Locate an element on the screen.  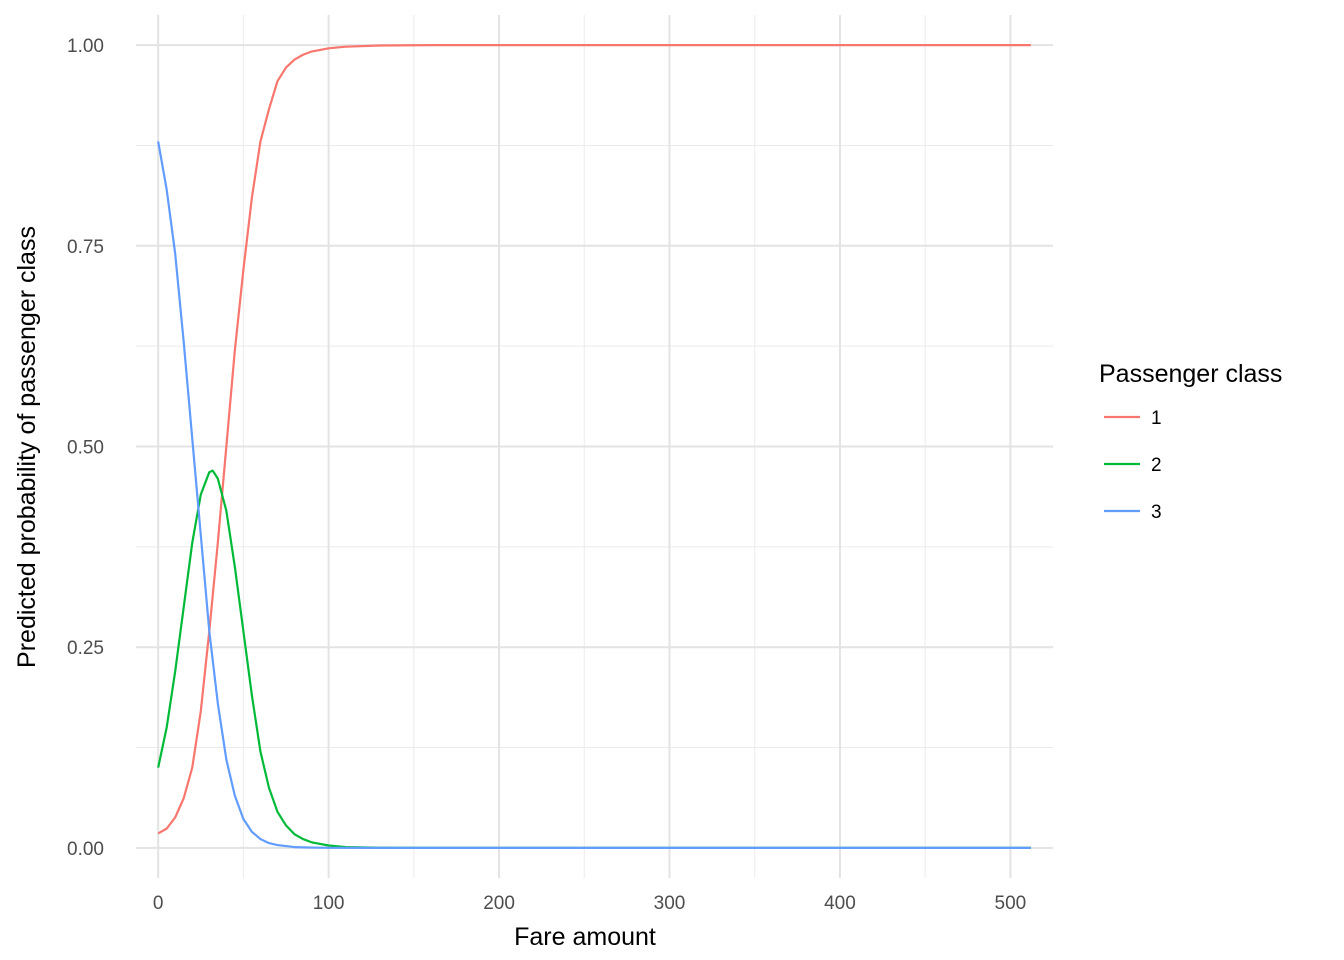
y-tick-label: 0.50 is located at coordinates (85, 448).